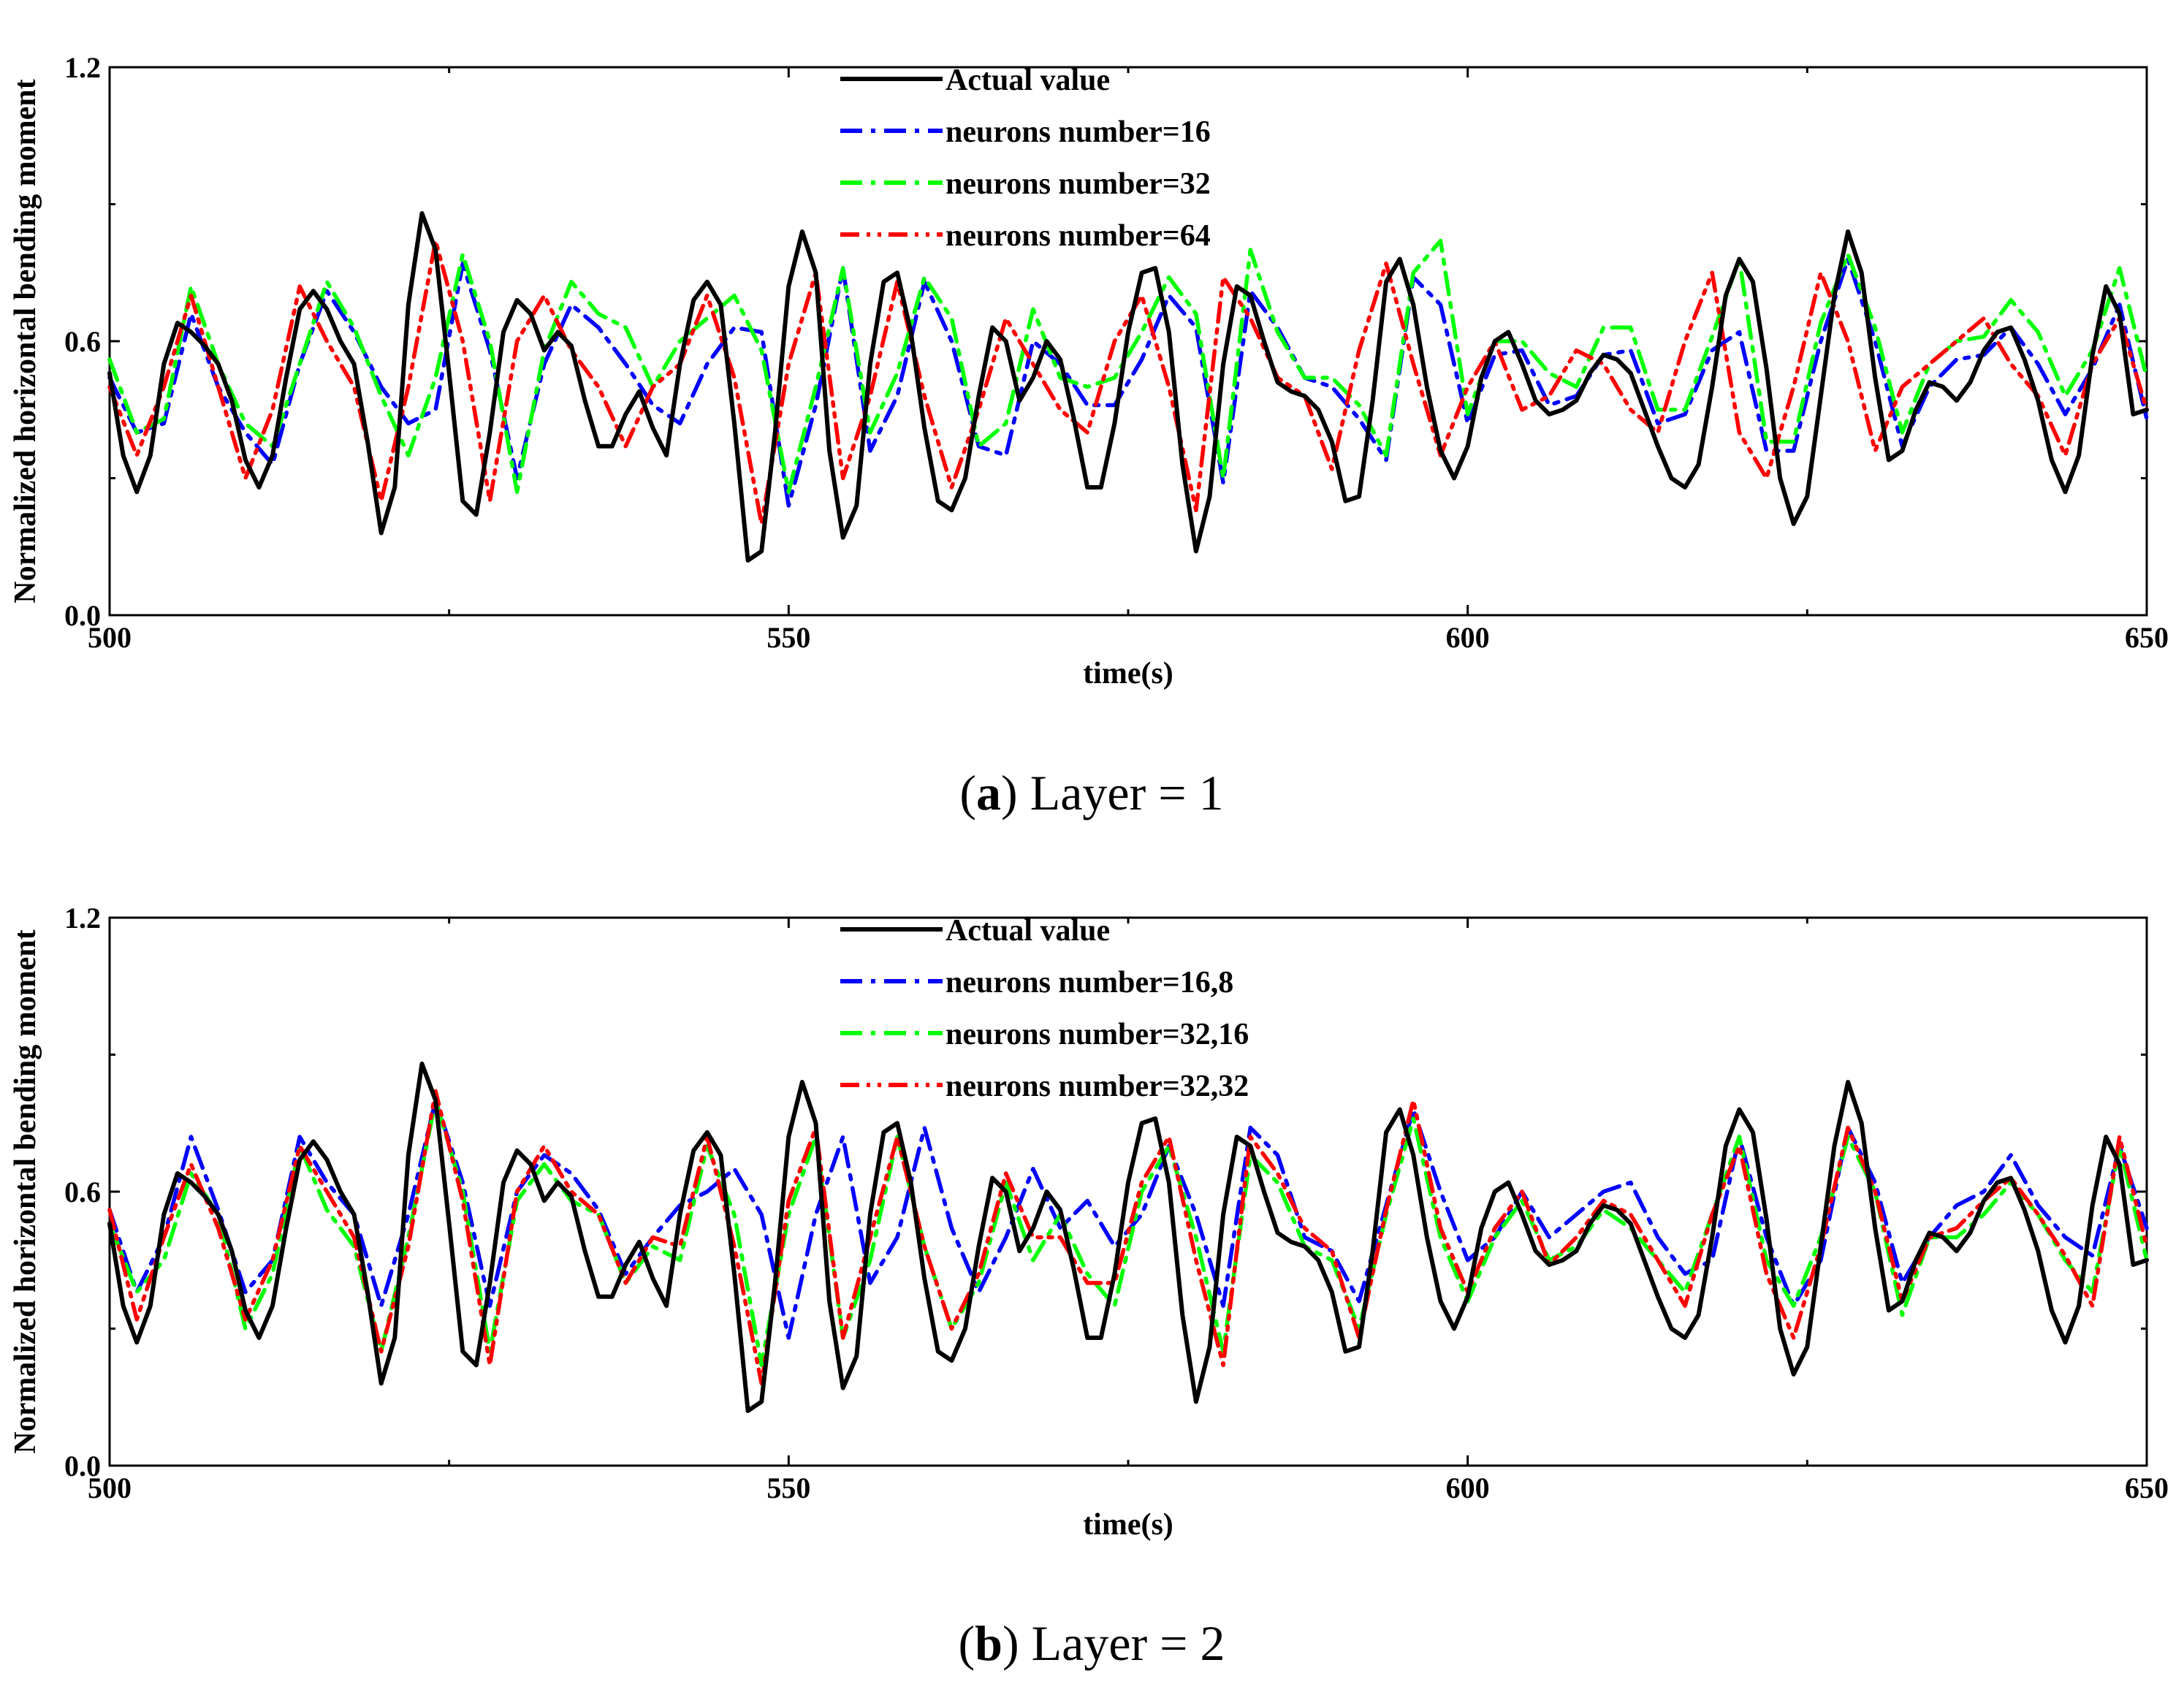 This screenshot has height=1687, width=2184. What do you see at coordinates (1097, 1034) in the screenshot?
I see `legend-label: neurons number=32,16` at bounding box center [1097, 1034].